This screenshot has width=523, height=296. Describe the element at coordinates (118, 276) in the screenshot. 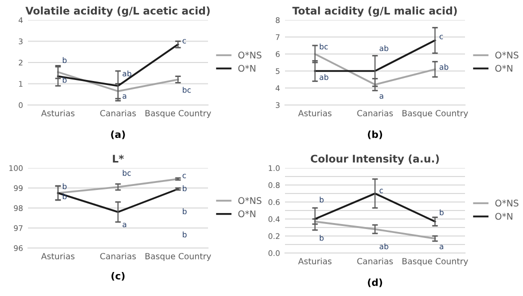

I see `text: (c)` at that location.